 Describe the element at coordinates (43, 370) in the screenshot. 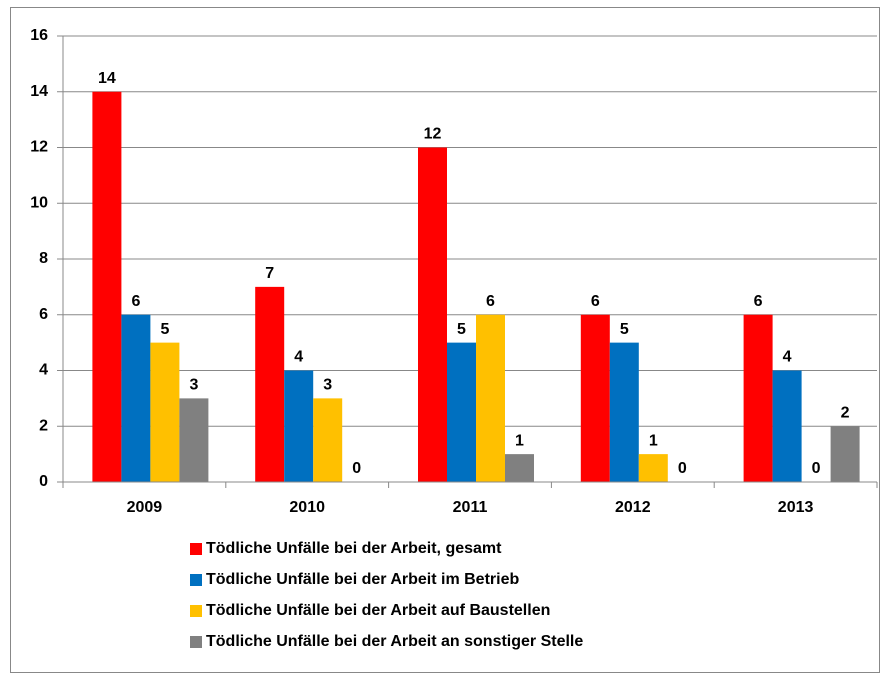

I see `y-tick-label: 4` at that location.